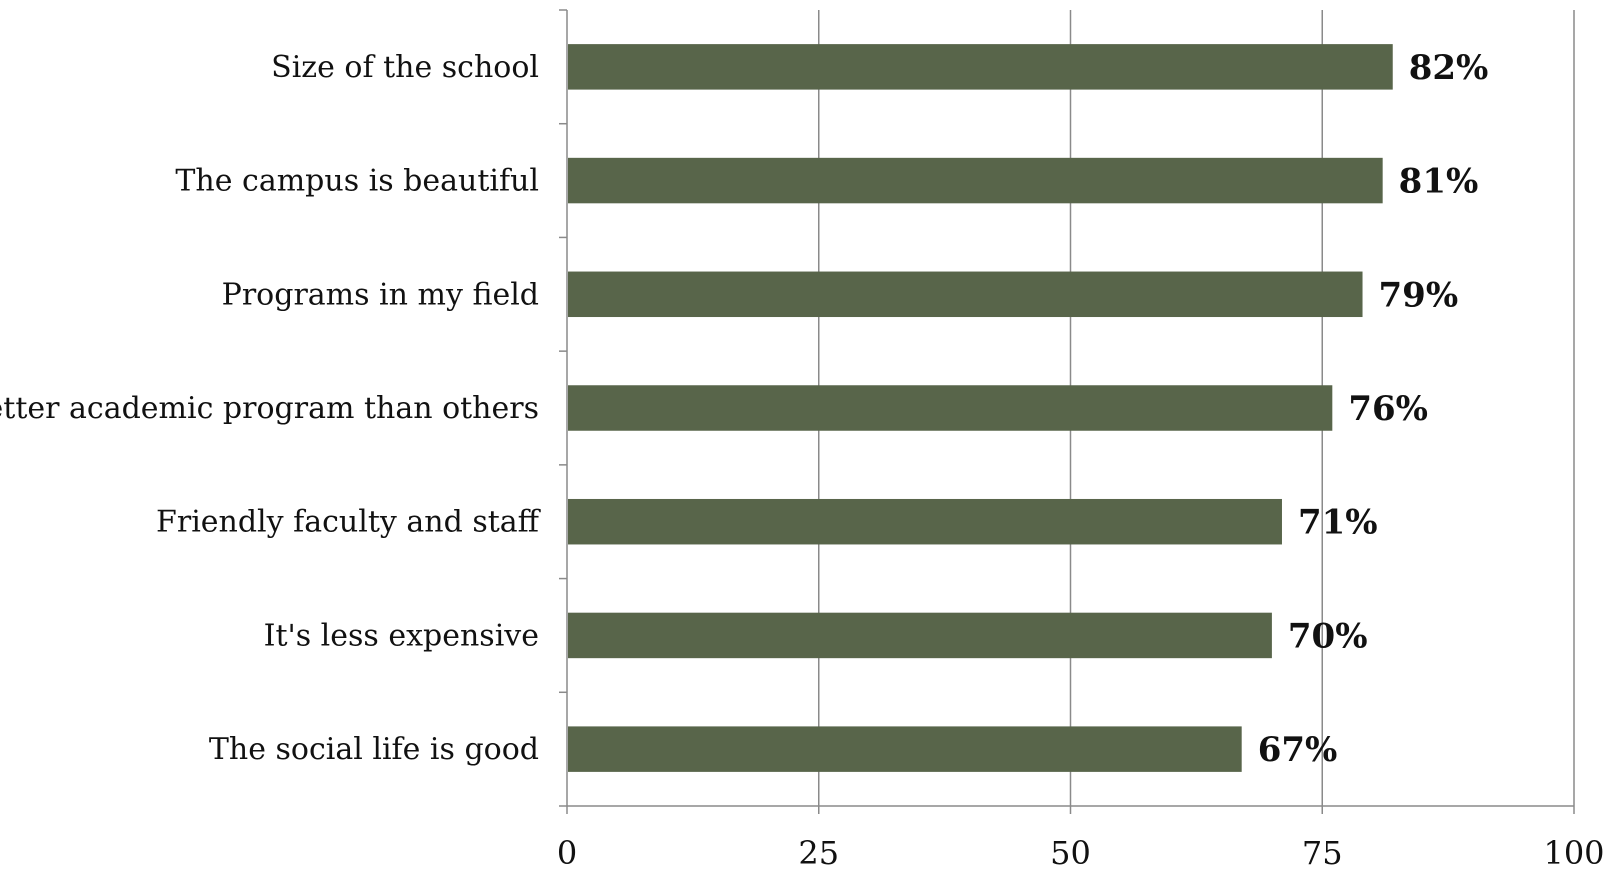 The width and height of the screenshot is (1614, 879). I want to click on data-label: 70%, so click(1328, 636).